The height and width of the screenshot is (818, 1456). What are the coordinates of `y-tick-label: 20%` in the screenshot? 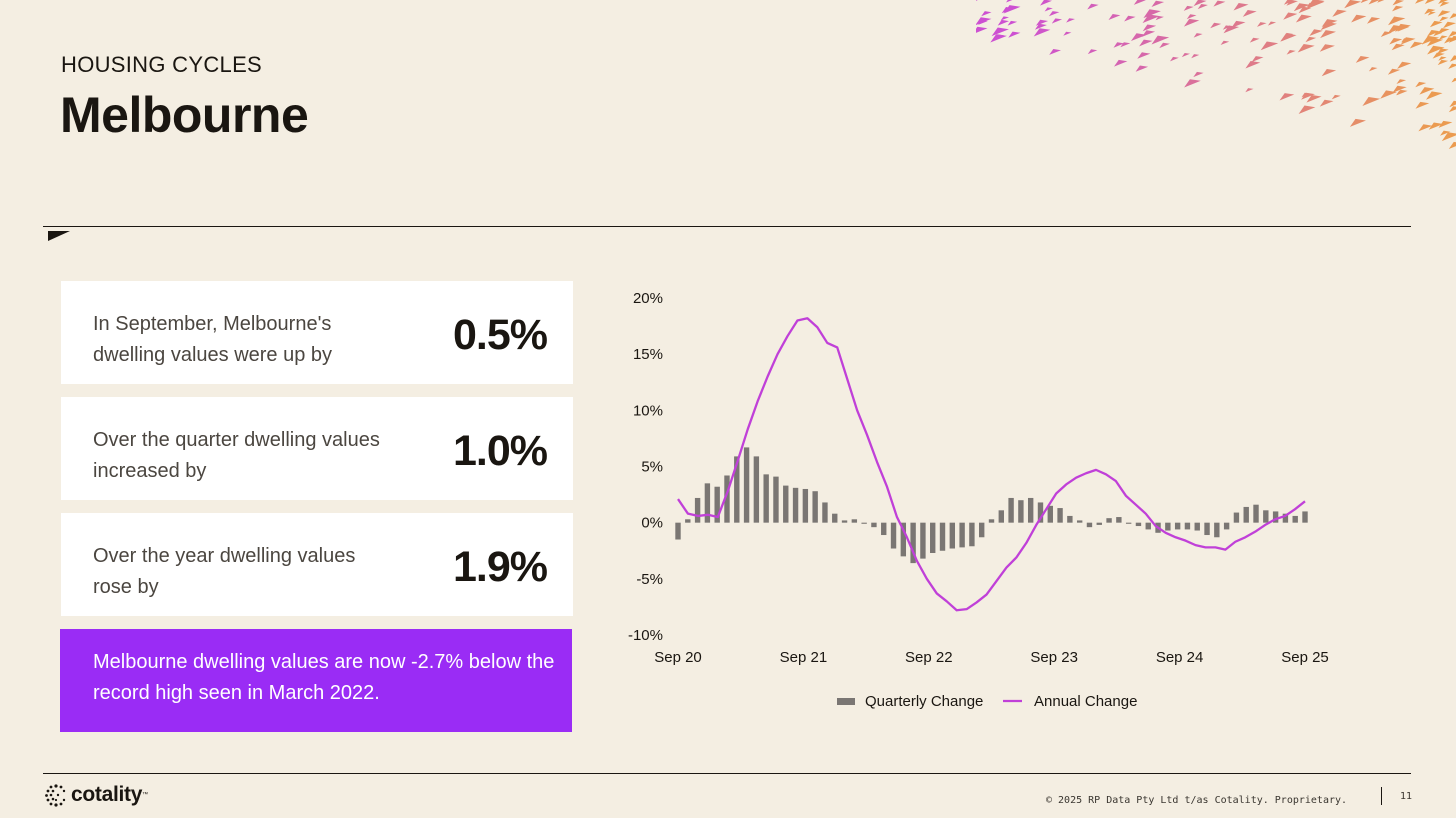 It's located at (648, 298).